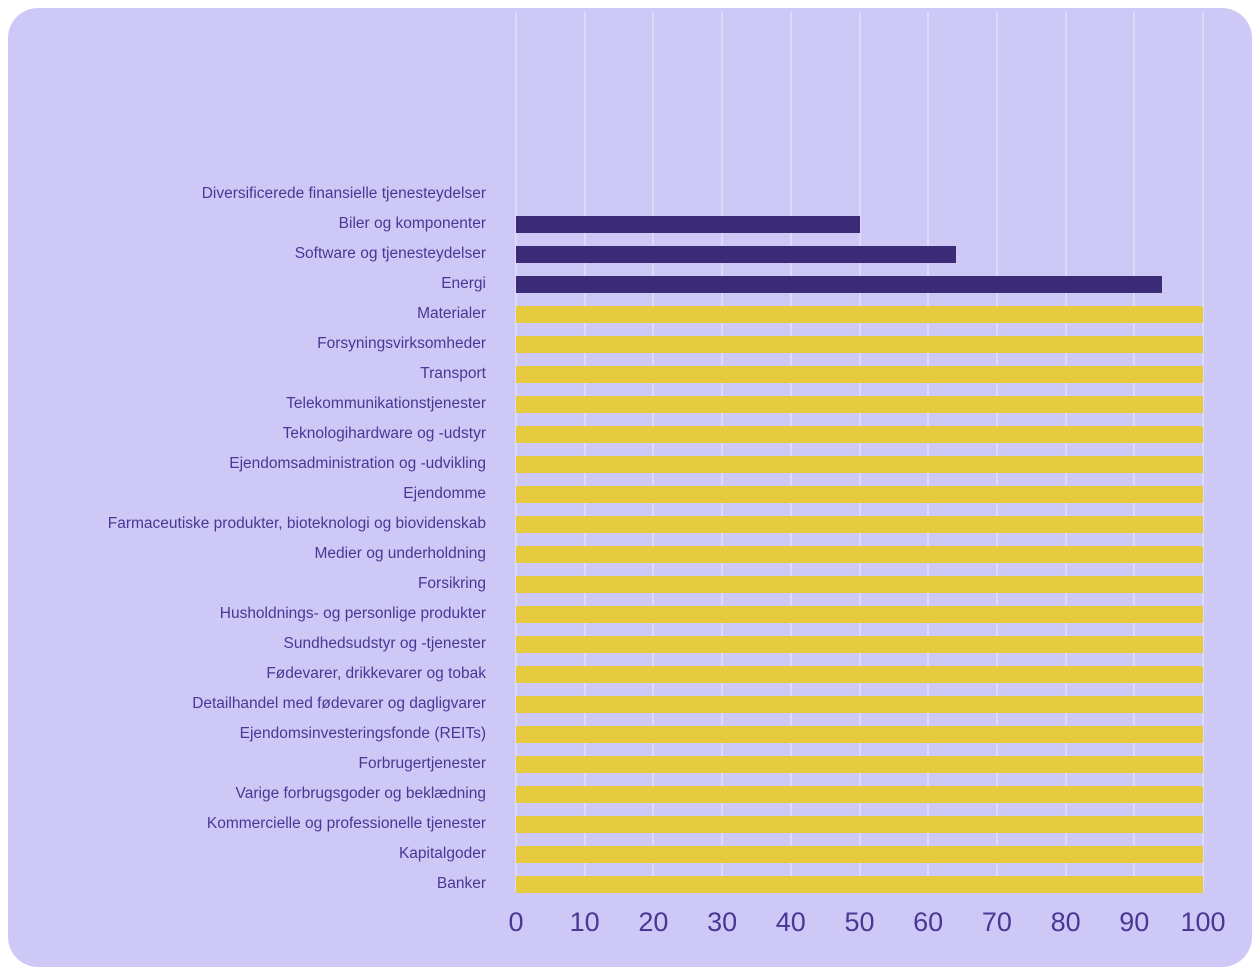 Image resolution: width=1260 pixels, height=975 pixels. What do you see at coordinates (362, 733) in the screenshot?
I see `category-label: Ejendomsinvesteringsfonde (REITs)` at bounding box center [362, 733].